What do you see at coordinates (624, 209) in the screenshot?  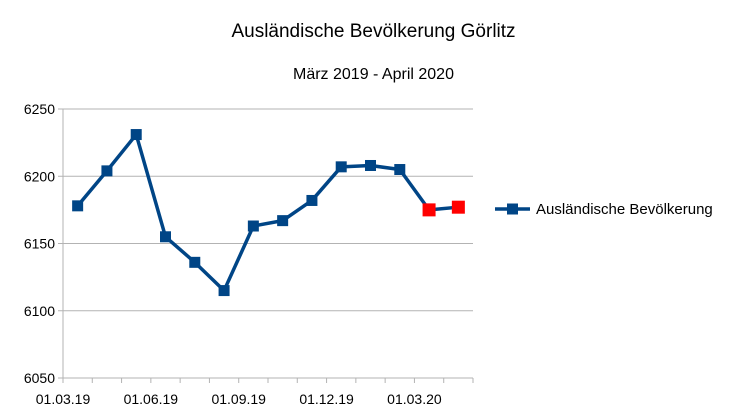 I see `legend-label: Ausländische Bevölkerung` at bounding box center [624, 209].